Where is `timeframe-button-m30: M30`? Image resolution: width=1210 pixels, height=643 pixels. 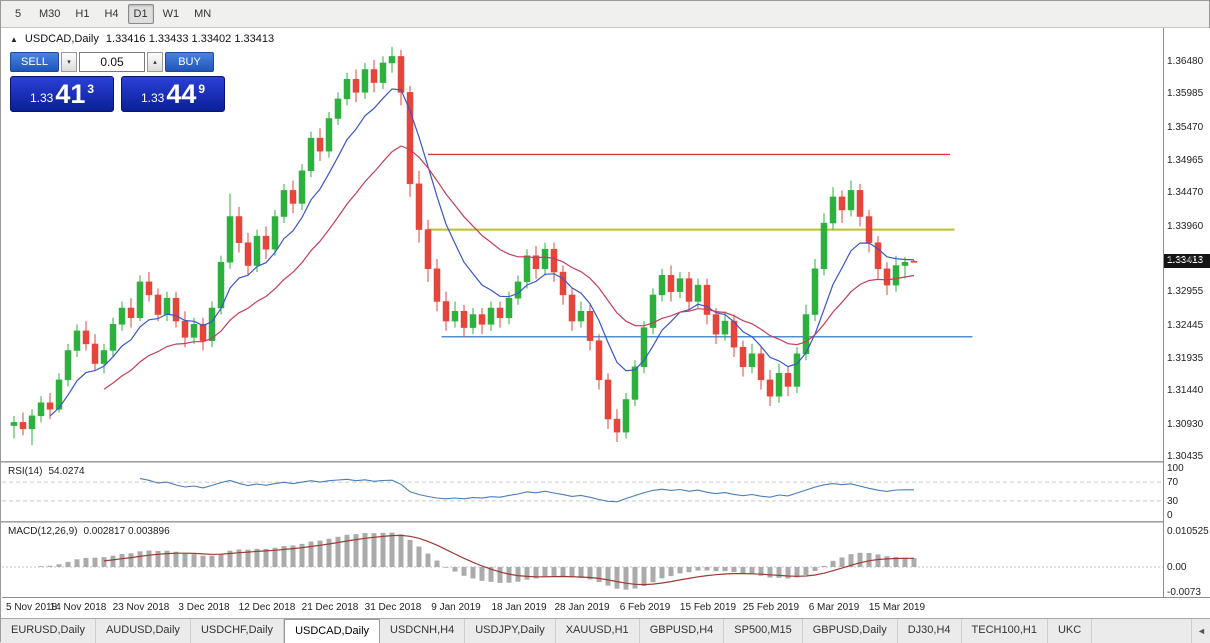 timeframe-button-m30: M30 is located at coordinates (50, 14).